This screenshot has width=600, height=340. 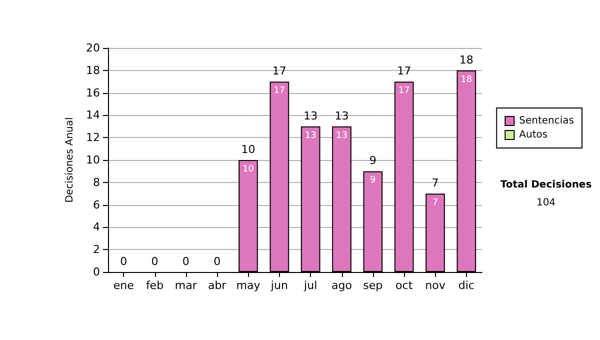 I want to click on y-tick-label: 16, so click(x=93, y=93).